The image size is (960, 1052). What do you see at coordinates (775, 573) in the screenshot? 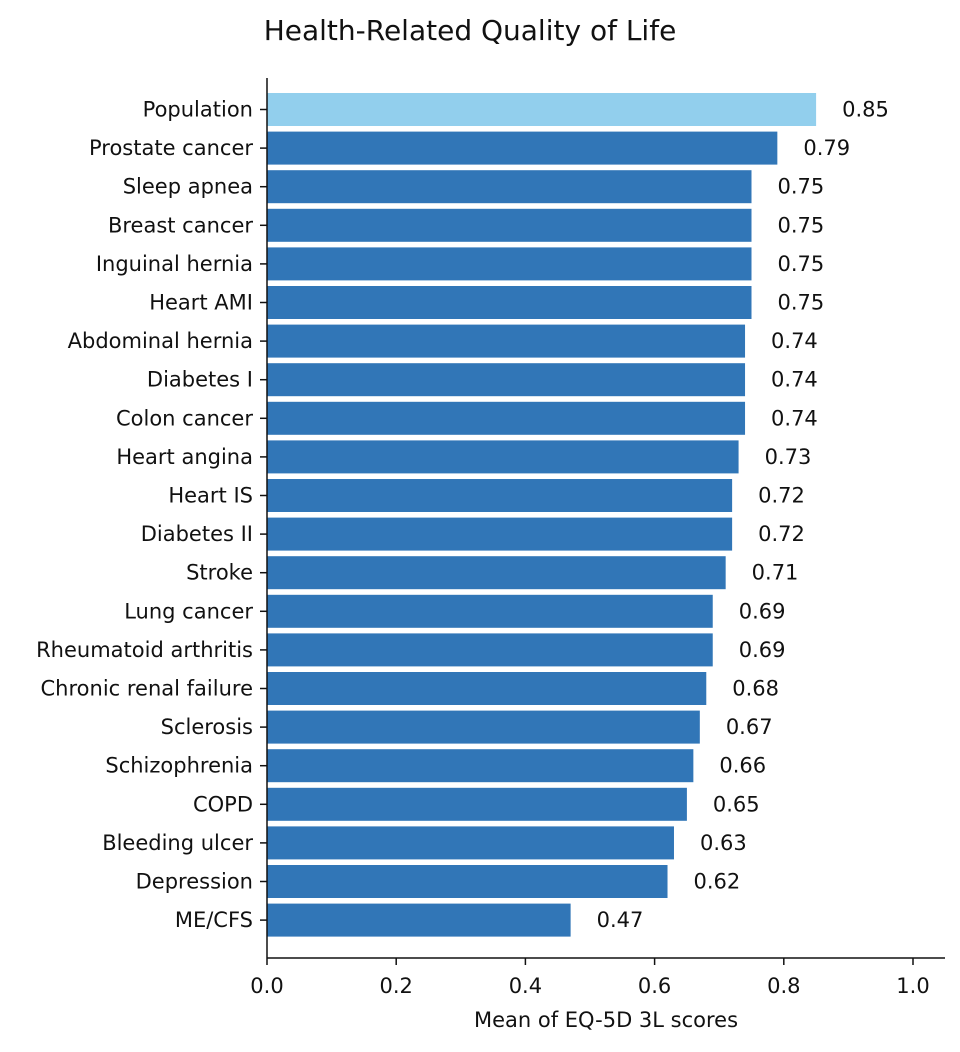
I see `data-label: 0.71` at bounding box center [775, 573].